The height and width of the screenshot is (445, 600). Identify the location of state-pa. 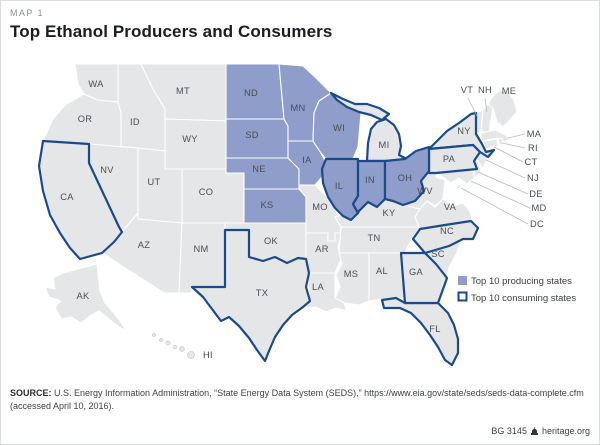
(454, 159).